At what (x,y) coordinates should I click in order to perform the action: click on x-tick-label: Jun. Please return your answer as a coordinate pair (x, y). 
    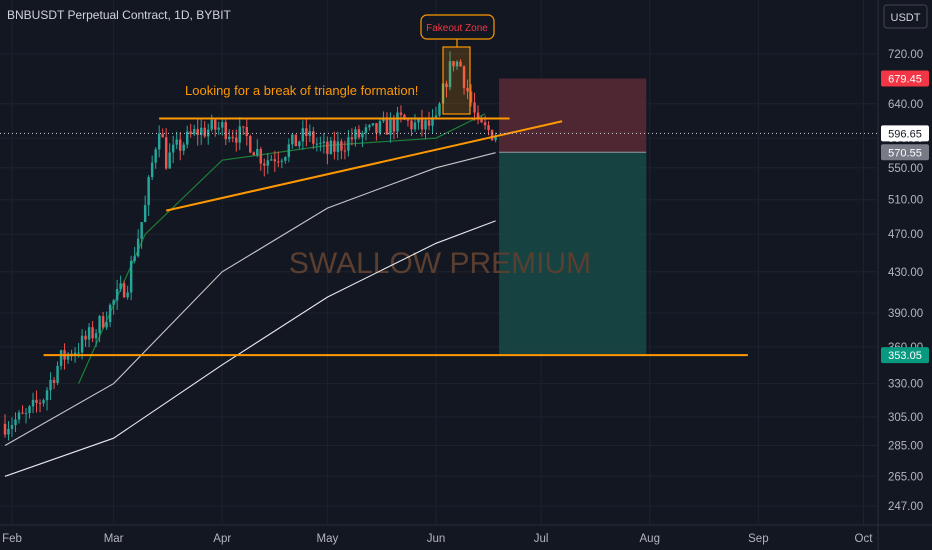
    Looking at the image, I should click on (436, 539).